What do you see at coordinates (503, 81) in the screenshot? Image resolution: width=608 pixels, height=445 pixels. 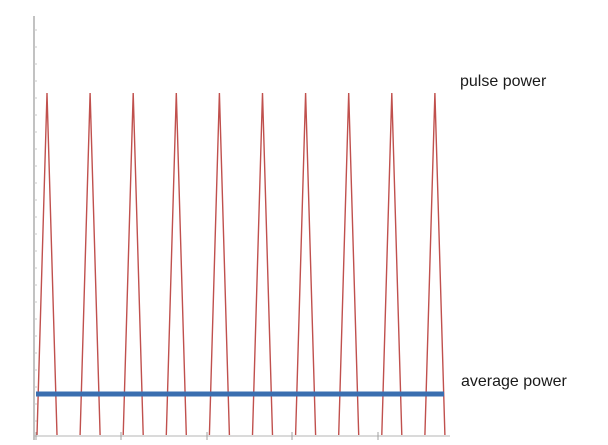 I see `pulse-power-label: pulse power` at bounding box center [503, 81].